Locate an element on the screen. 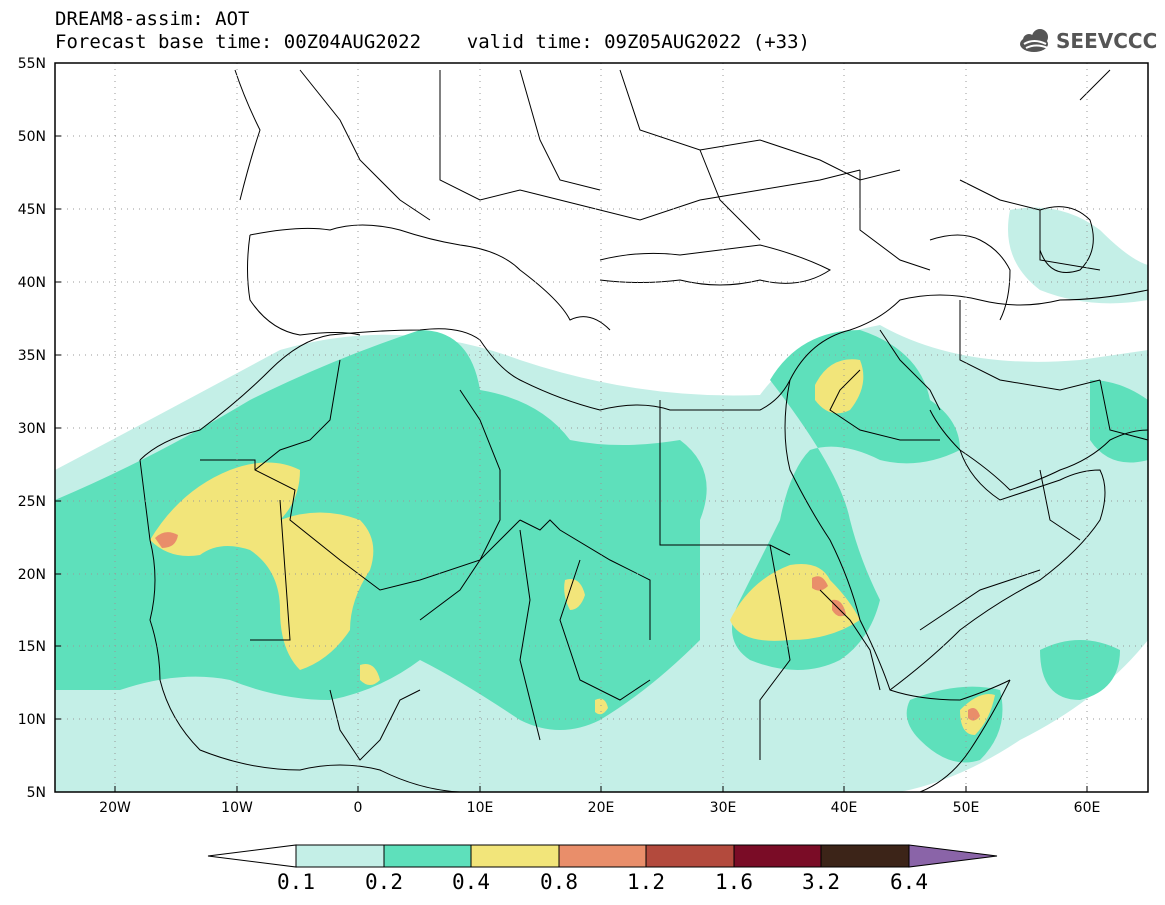  lat-label: 15N is located at coordinates (32, 647).